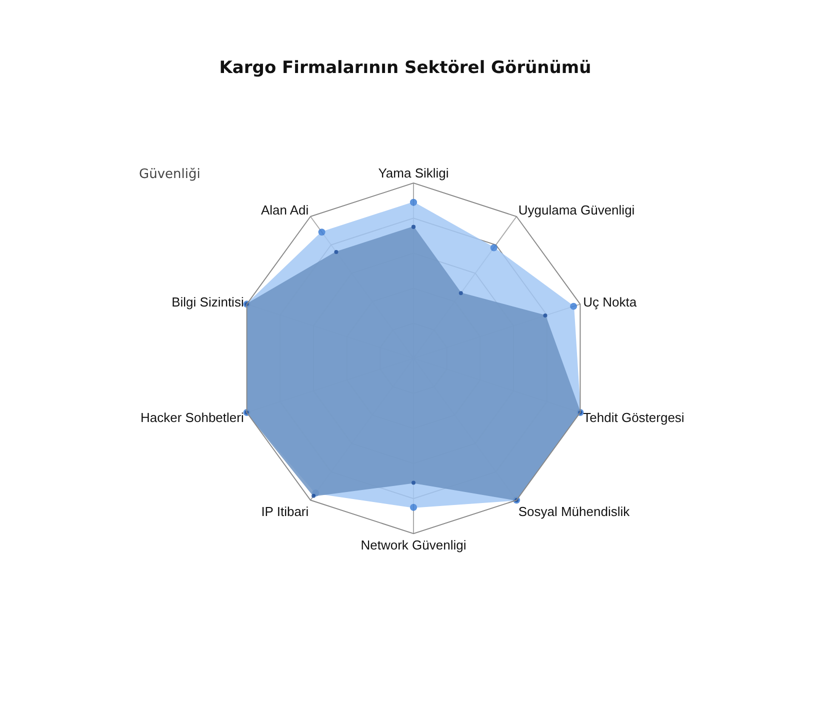 The height and width of the screenshot is (704, 827). What do you see at coordinates (576, 210) in the screenshot?
I see `spoke-label: Uygulama Güvenligi` at bounding box center [576, 210].